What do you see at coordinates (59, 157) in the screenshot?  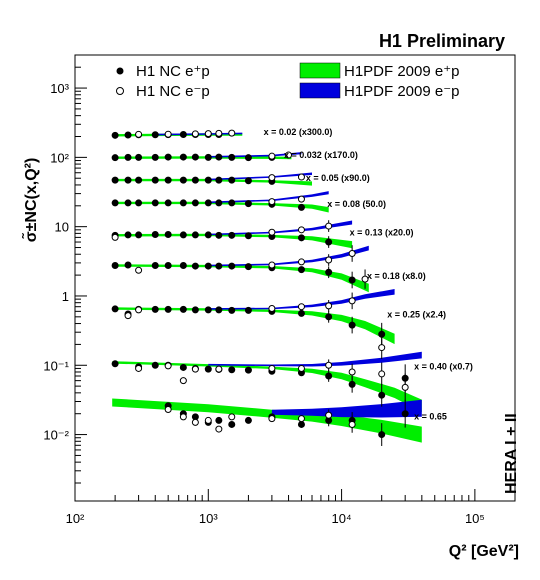 I see `y-tick-label: 10²` at bounding box center [59, 157].